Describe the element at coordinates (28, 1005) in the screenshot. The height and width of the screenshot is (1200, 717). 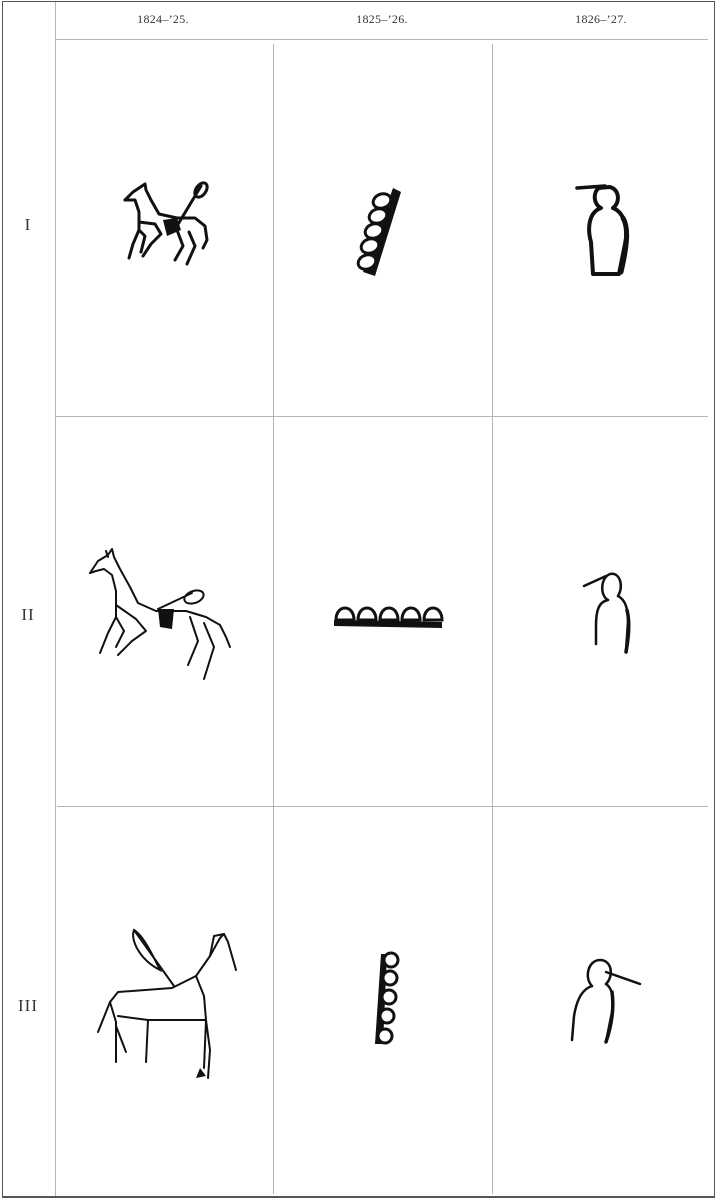
I see `row-label-iii: III` at that location.